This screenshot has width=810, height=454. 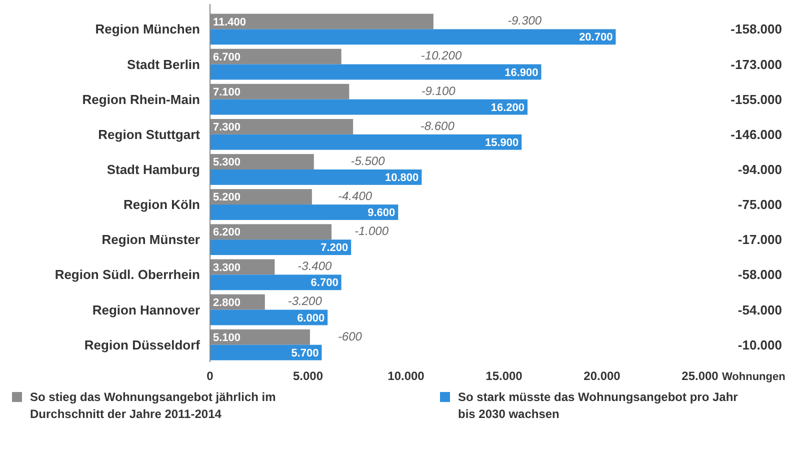 What do you see at coordinates (153, 170) in the screenshot?
I see `y-tick-label: Stadt Hamburg` at bounding box center [153, 170].